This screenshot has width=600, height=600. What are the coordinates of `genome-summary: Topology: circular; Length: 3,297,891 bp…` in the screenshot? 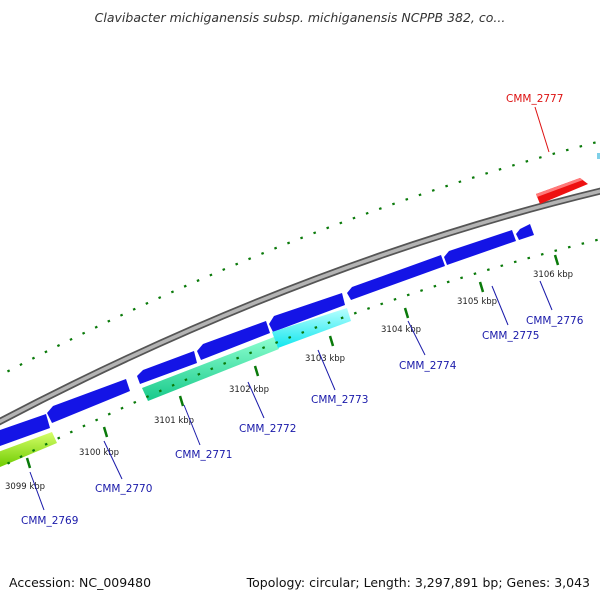 It's located at (418, 582).